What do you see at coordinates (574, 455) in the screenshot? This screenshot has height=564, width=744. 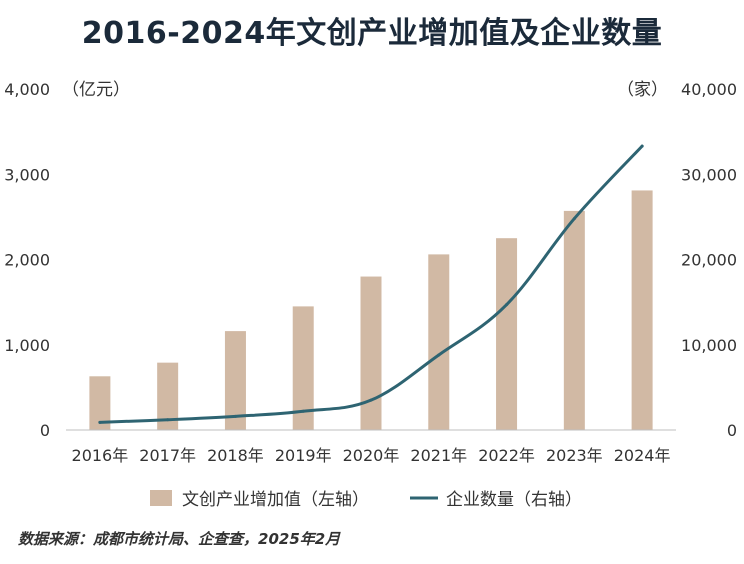 I see `x-tick-label: 2023年` at bounding box center [574, 455].